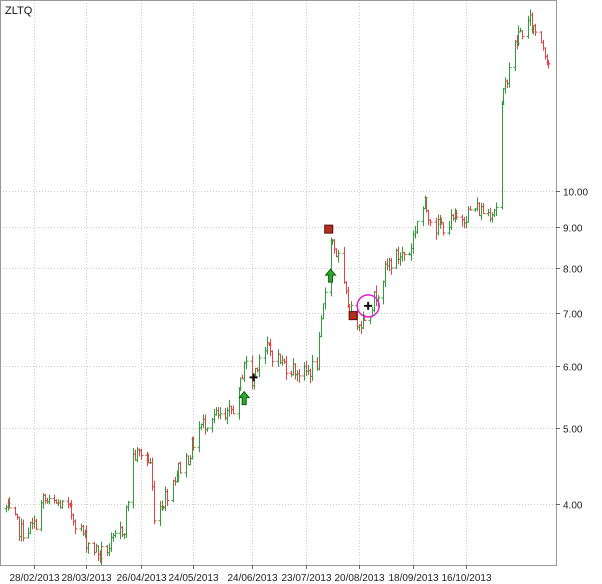  Describe the element at coordinates (141, 578) in the screenshot. I see `x-tick-label: 26/04/2013` at that location.